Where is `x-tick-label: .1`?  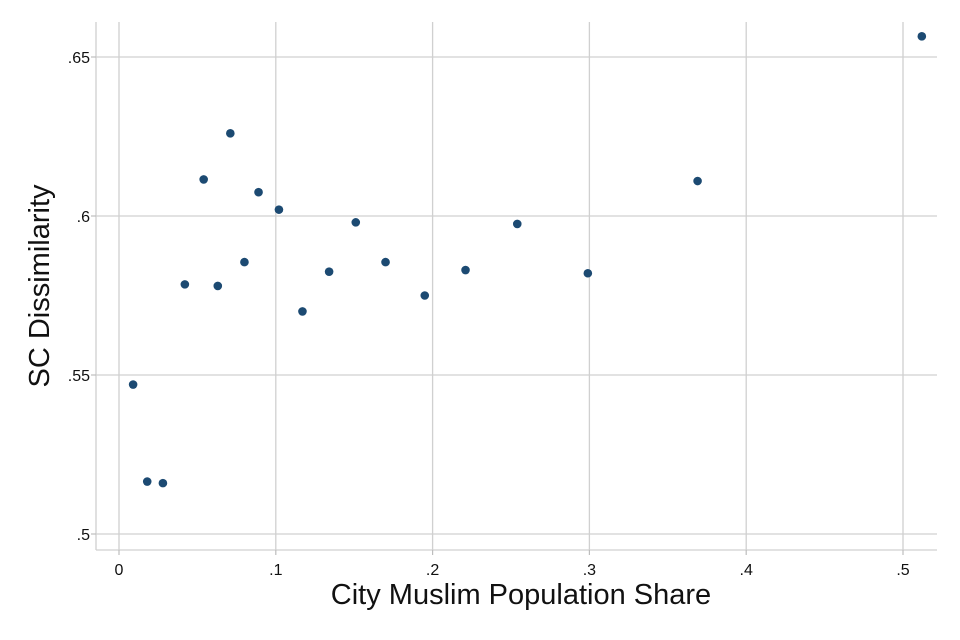
x-tick-label: .1 is located at coordinates (275, 570).